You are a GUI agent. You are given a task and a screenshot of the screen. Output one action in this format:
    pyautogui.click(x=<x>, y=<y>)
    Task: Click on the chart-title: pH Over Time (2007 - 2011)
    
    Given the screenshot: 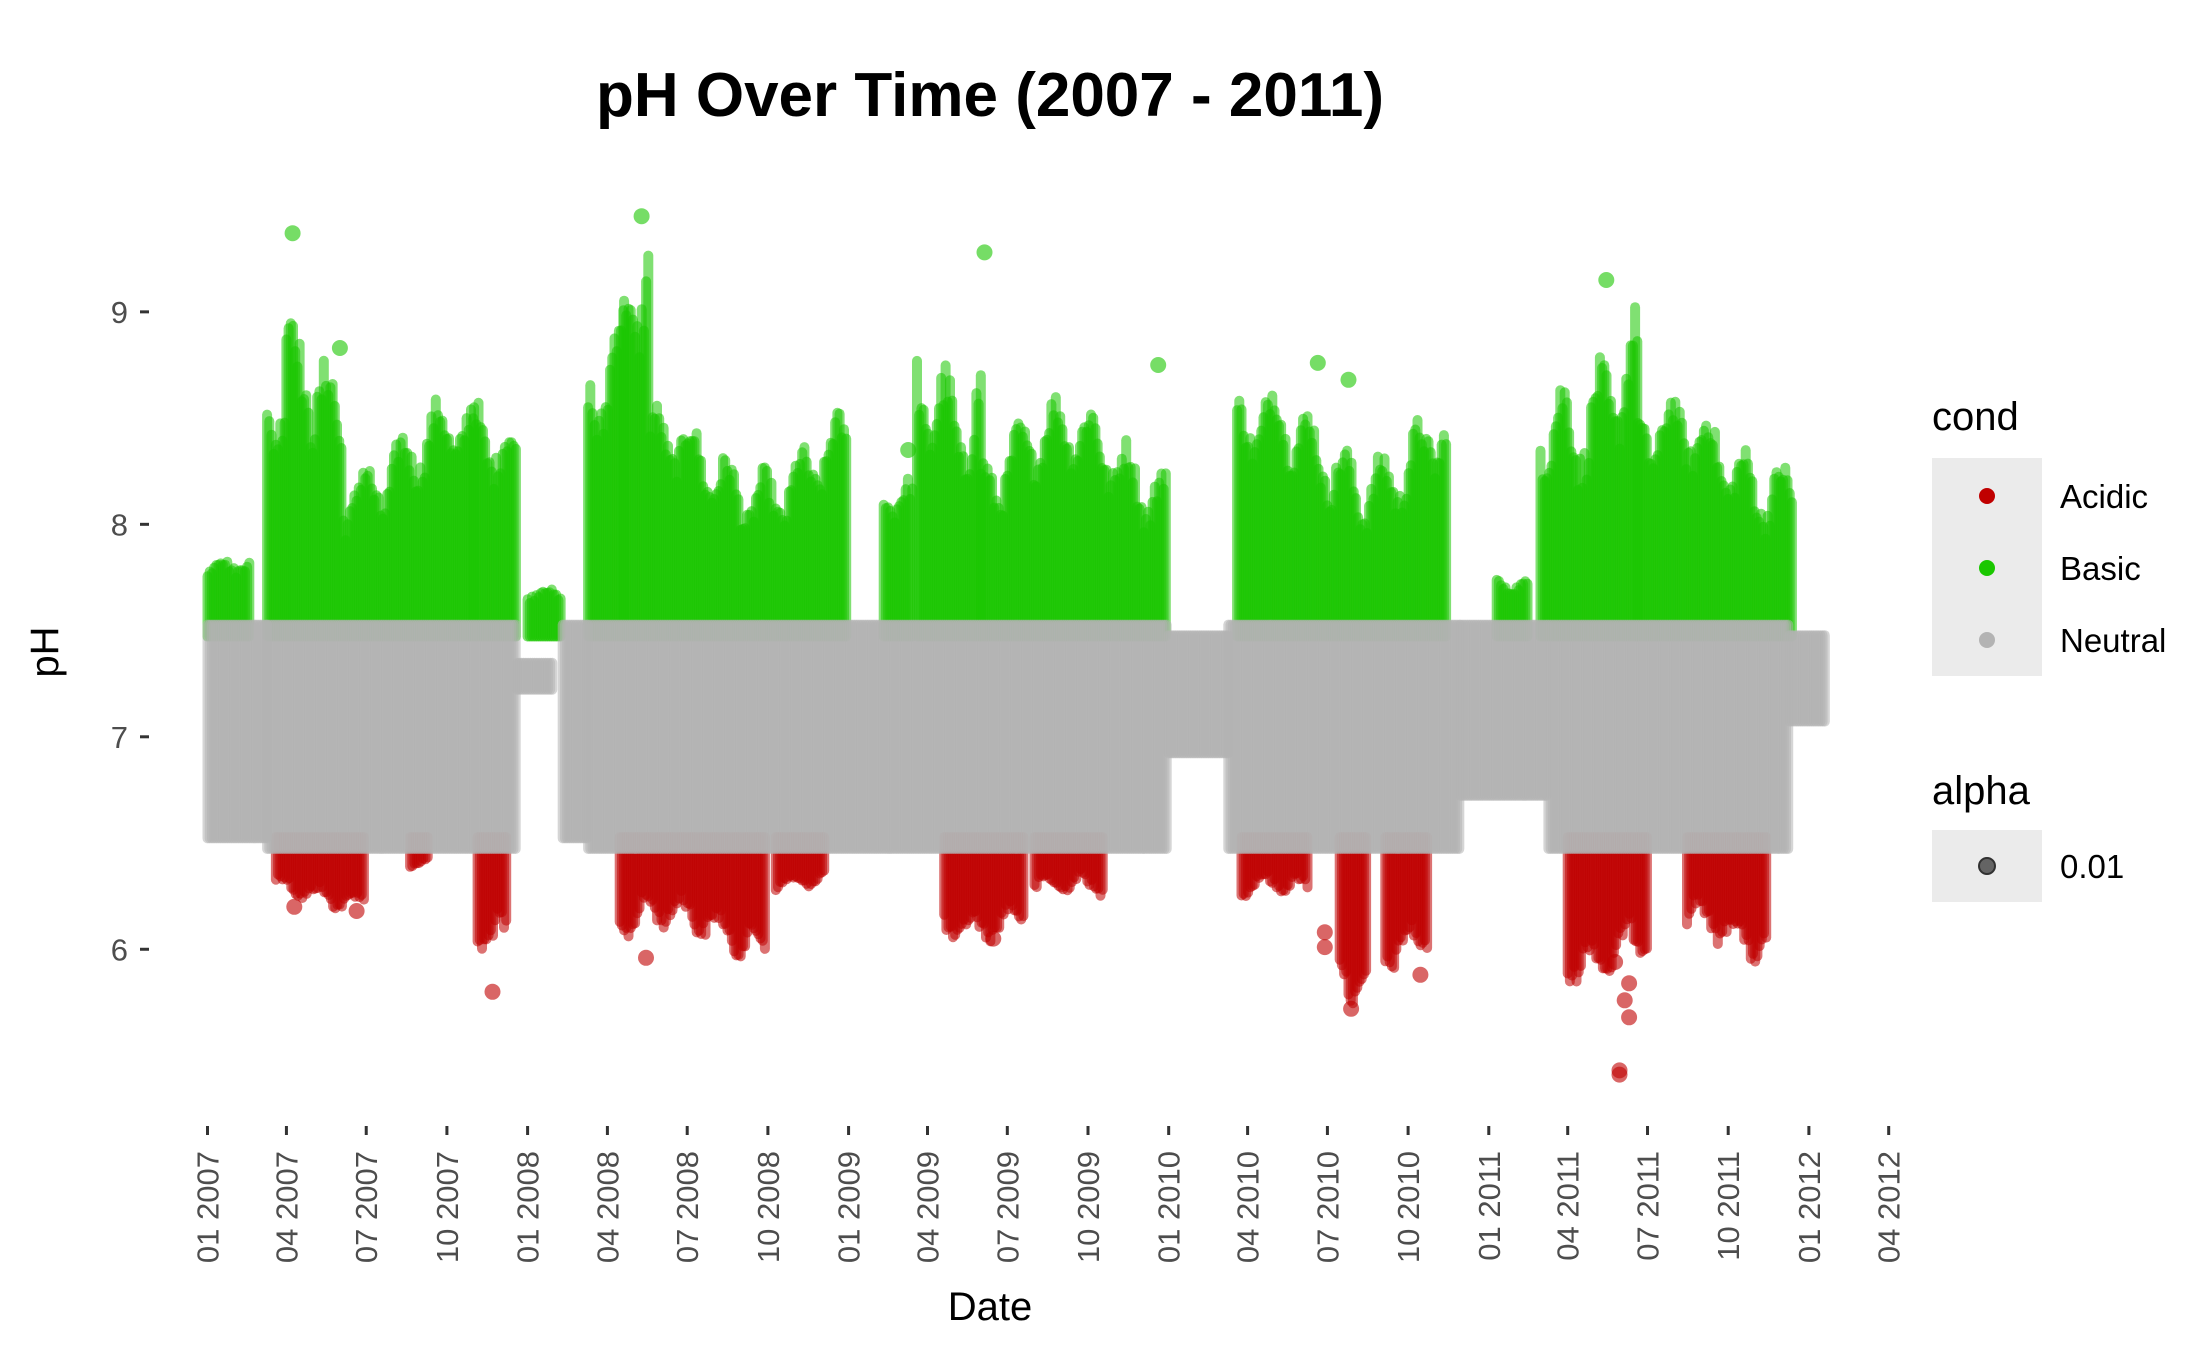 What is the action you would take?
    pyautogui.click(x=990, y=95)
    